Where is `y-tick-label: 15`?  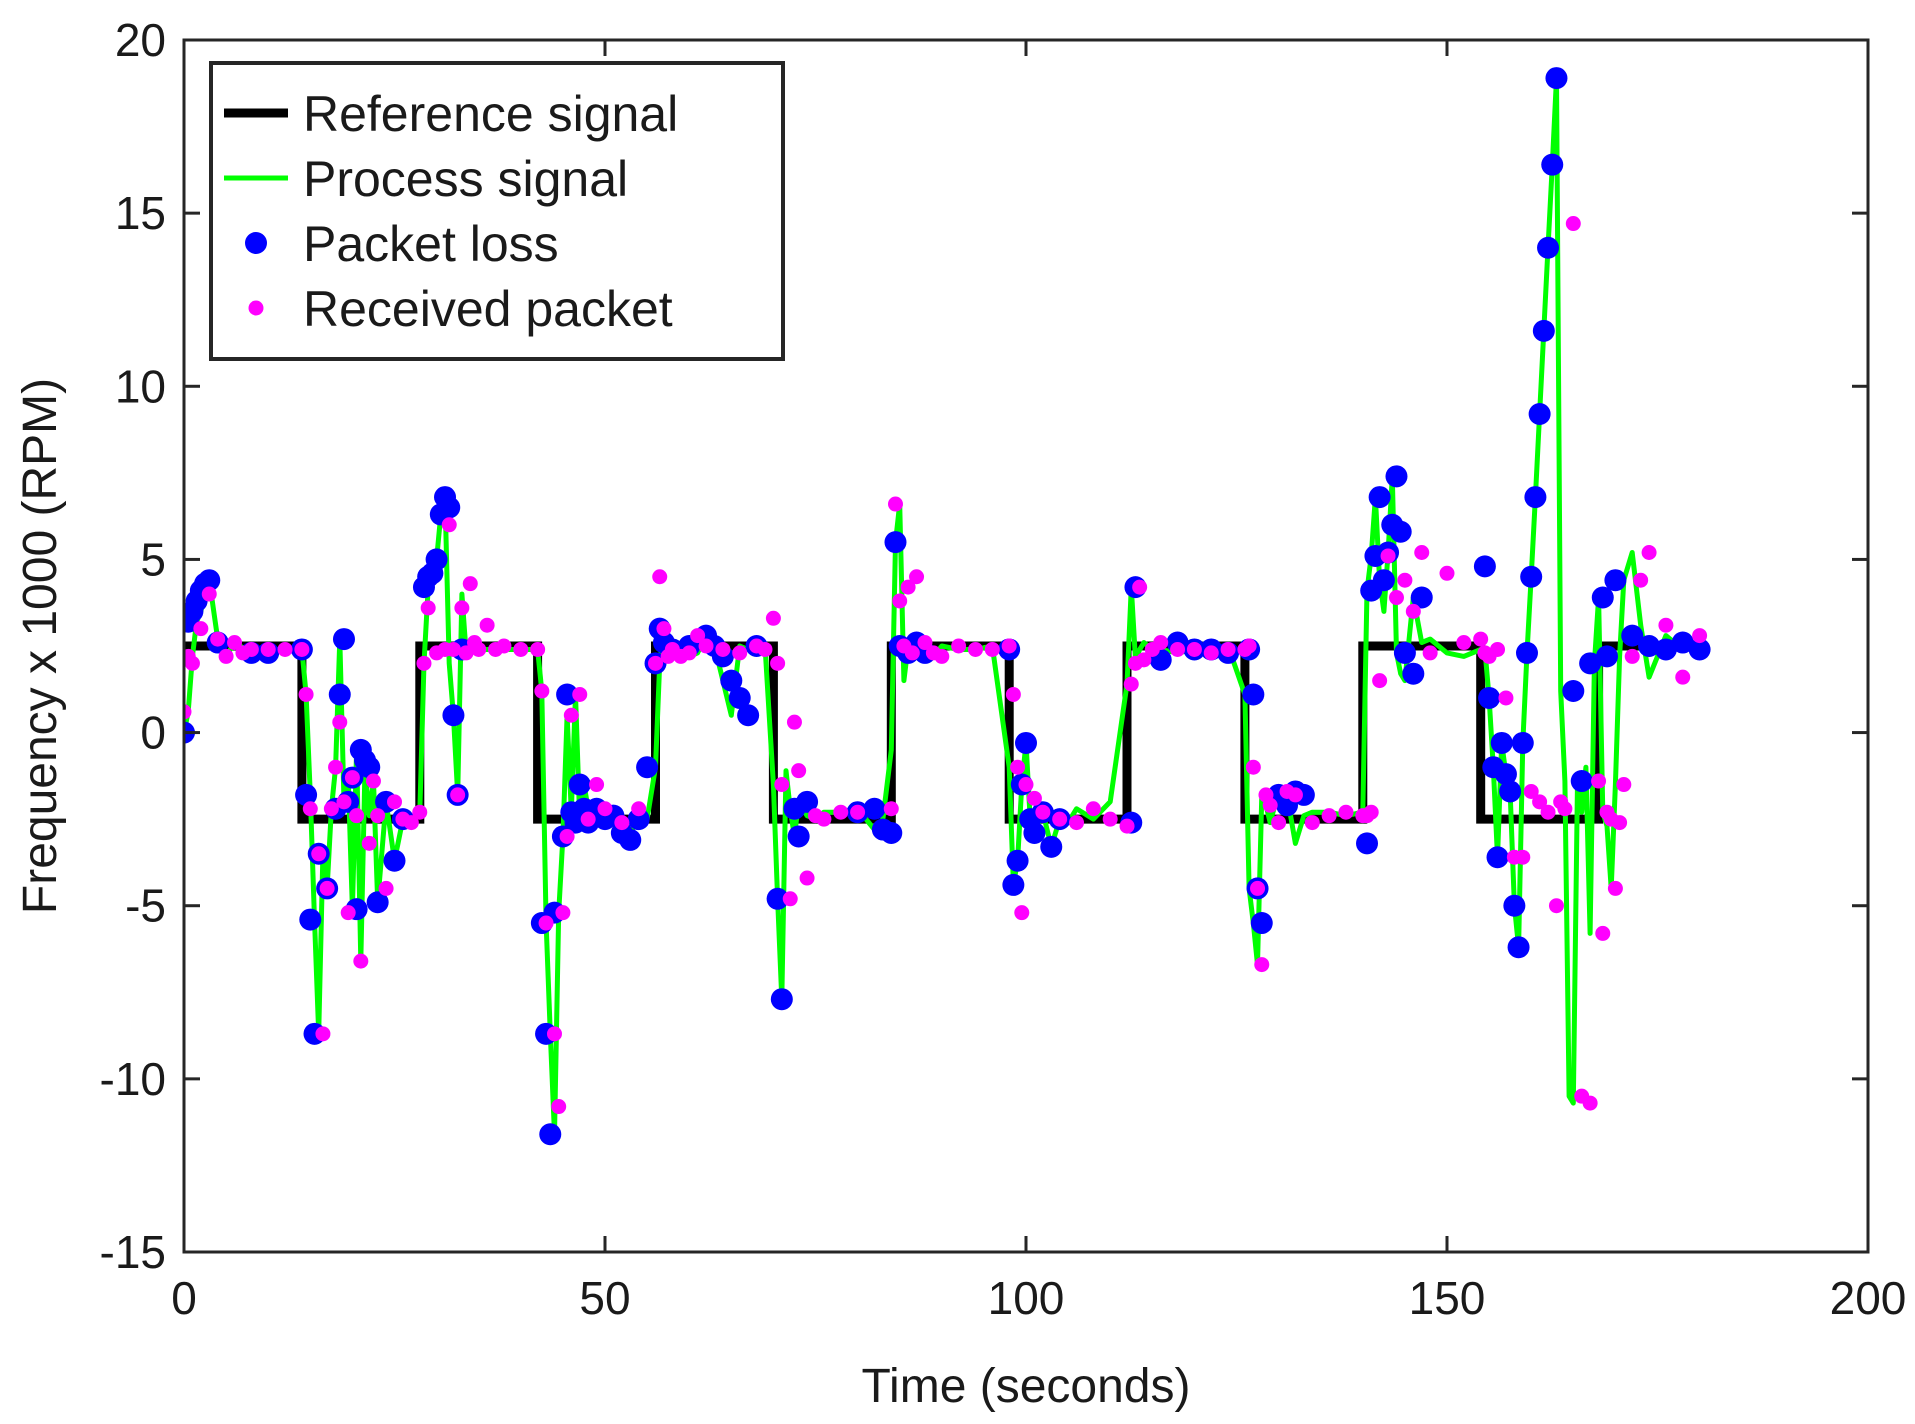
y-tick-label: 15 is located at coordinates (140, 213).